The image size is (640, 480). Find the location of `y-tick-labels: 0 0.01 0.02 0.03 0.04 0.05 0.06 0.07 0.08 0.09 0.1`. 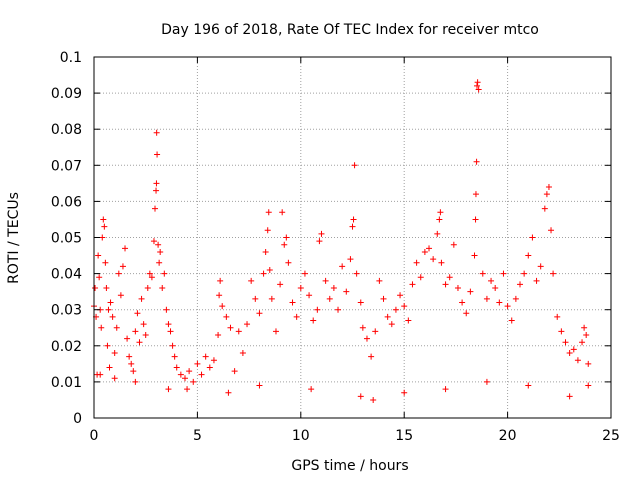

y-tick-labels: 0 0.01 0.02 0.03 0.04 0.05 0.06 0.07 0.08 0.09 0.1 is located at coordinates (66, 238).